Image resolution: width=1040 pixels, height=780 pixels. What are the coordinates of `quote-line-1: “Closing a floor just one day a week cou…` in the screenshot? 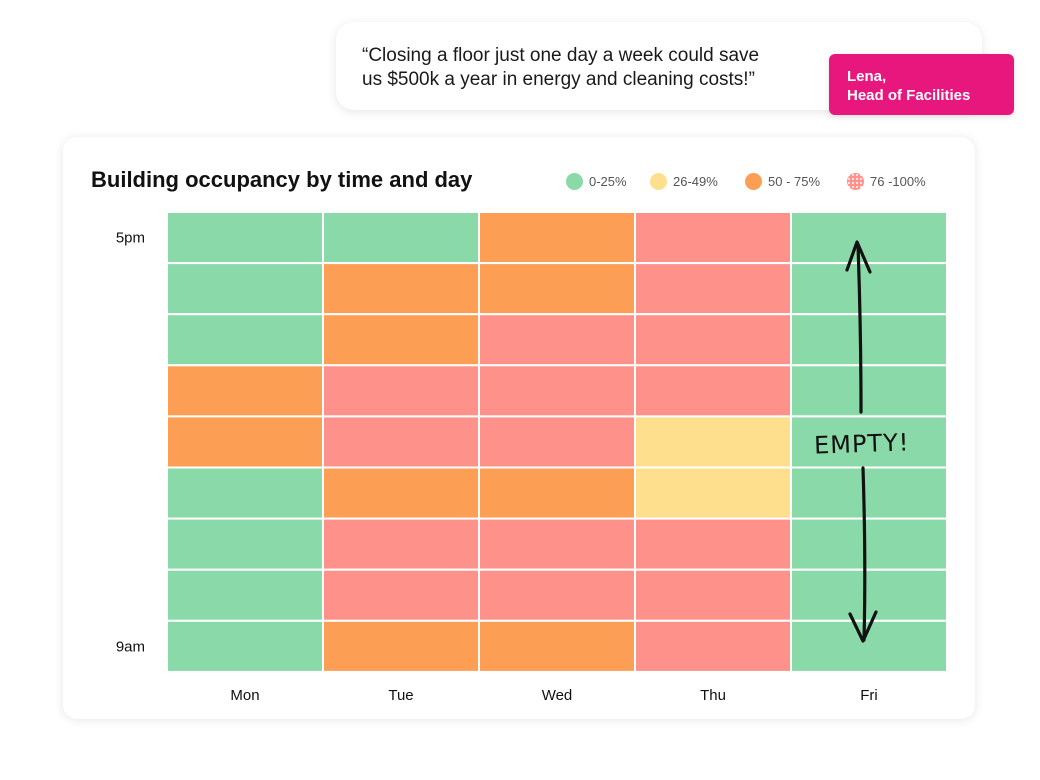 It's located at (561, 55).